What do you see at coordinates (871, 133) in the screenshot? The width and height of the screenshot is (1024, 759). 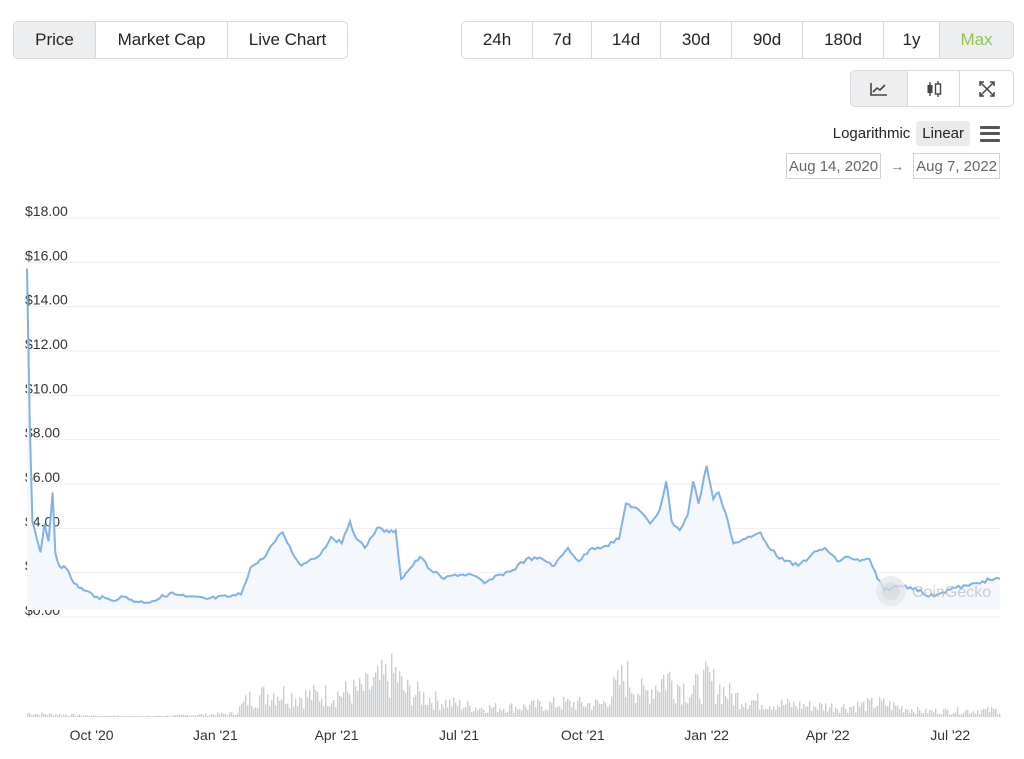 I see `scale-logarithmic: Logarithmic` at bounding box center [871, 133].